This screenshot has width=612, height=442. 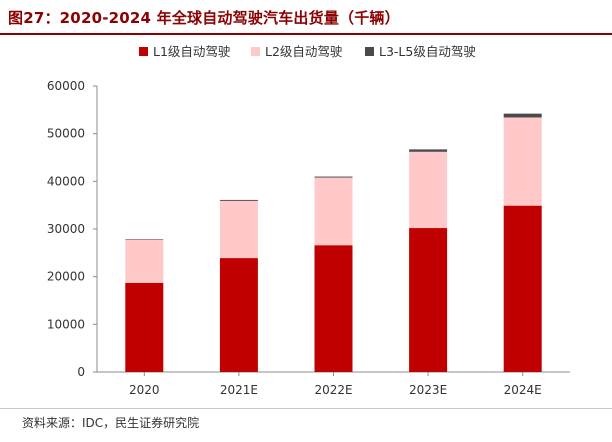 I want to click on legend-label: L3-L5级自动驾驶, so click(x=427, y=51).